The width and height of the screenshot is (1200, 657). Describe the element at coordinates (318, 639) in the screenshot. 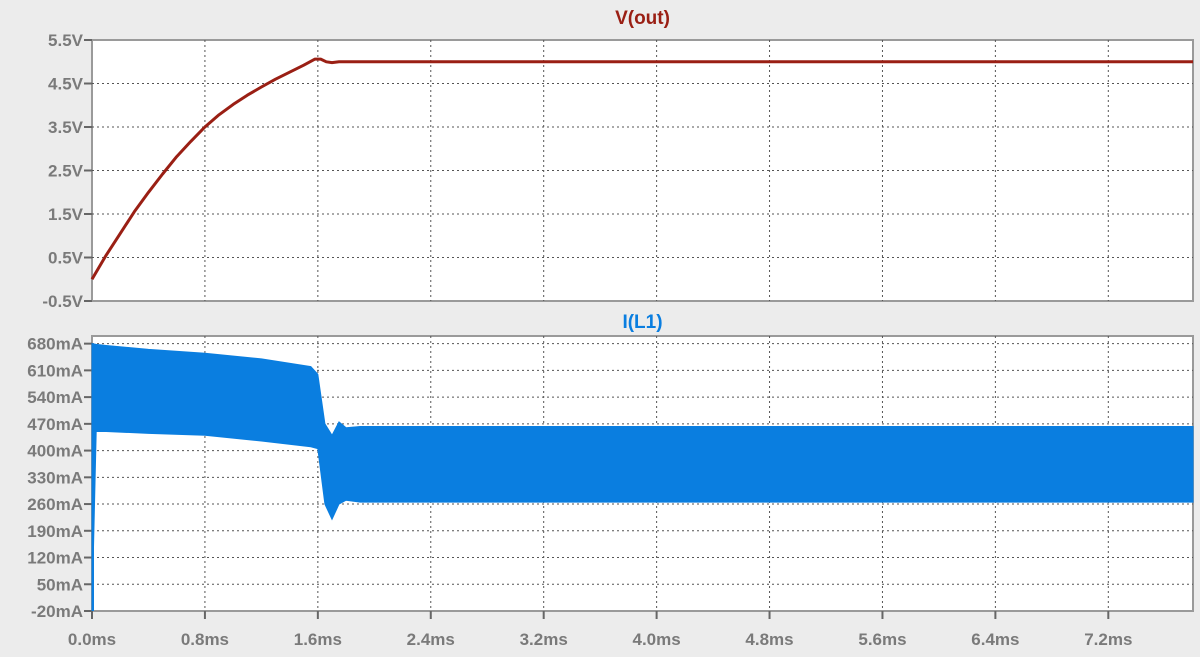

I see `x-tick-label: 1.6ms` at that location.